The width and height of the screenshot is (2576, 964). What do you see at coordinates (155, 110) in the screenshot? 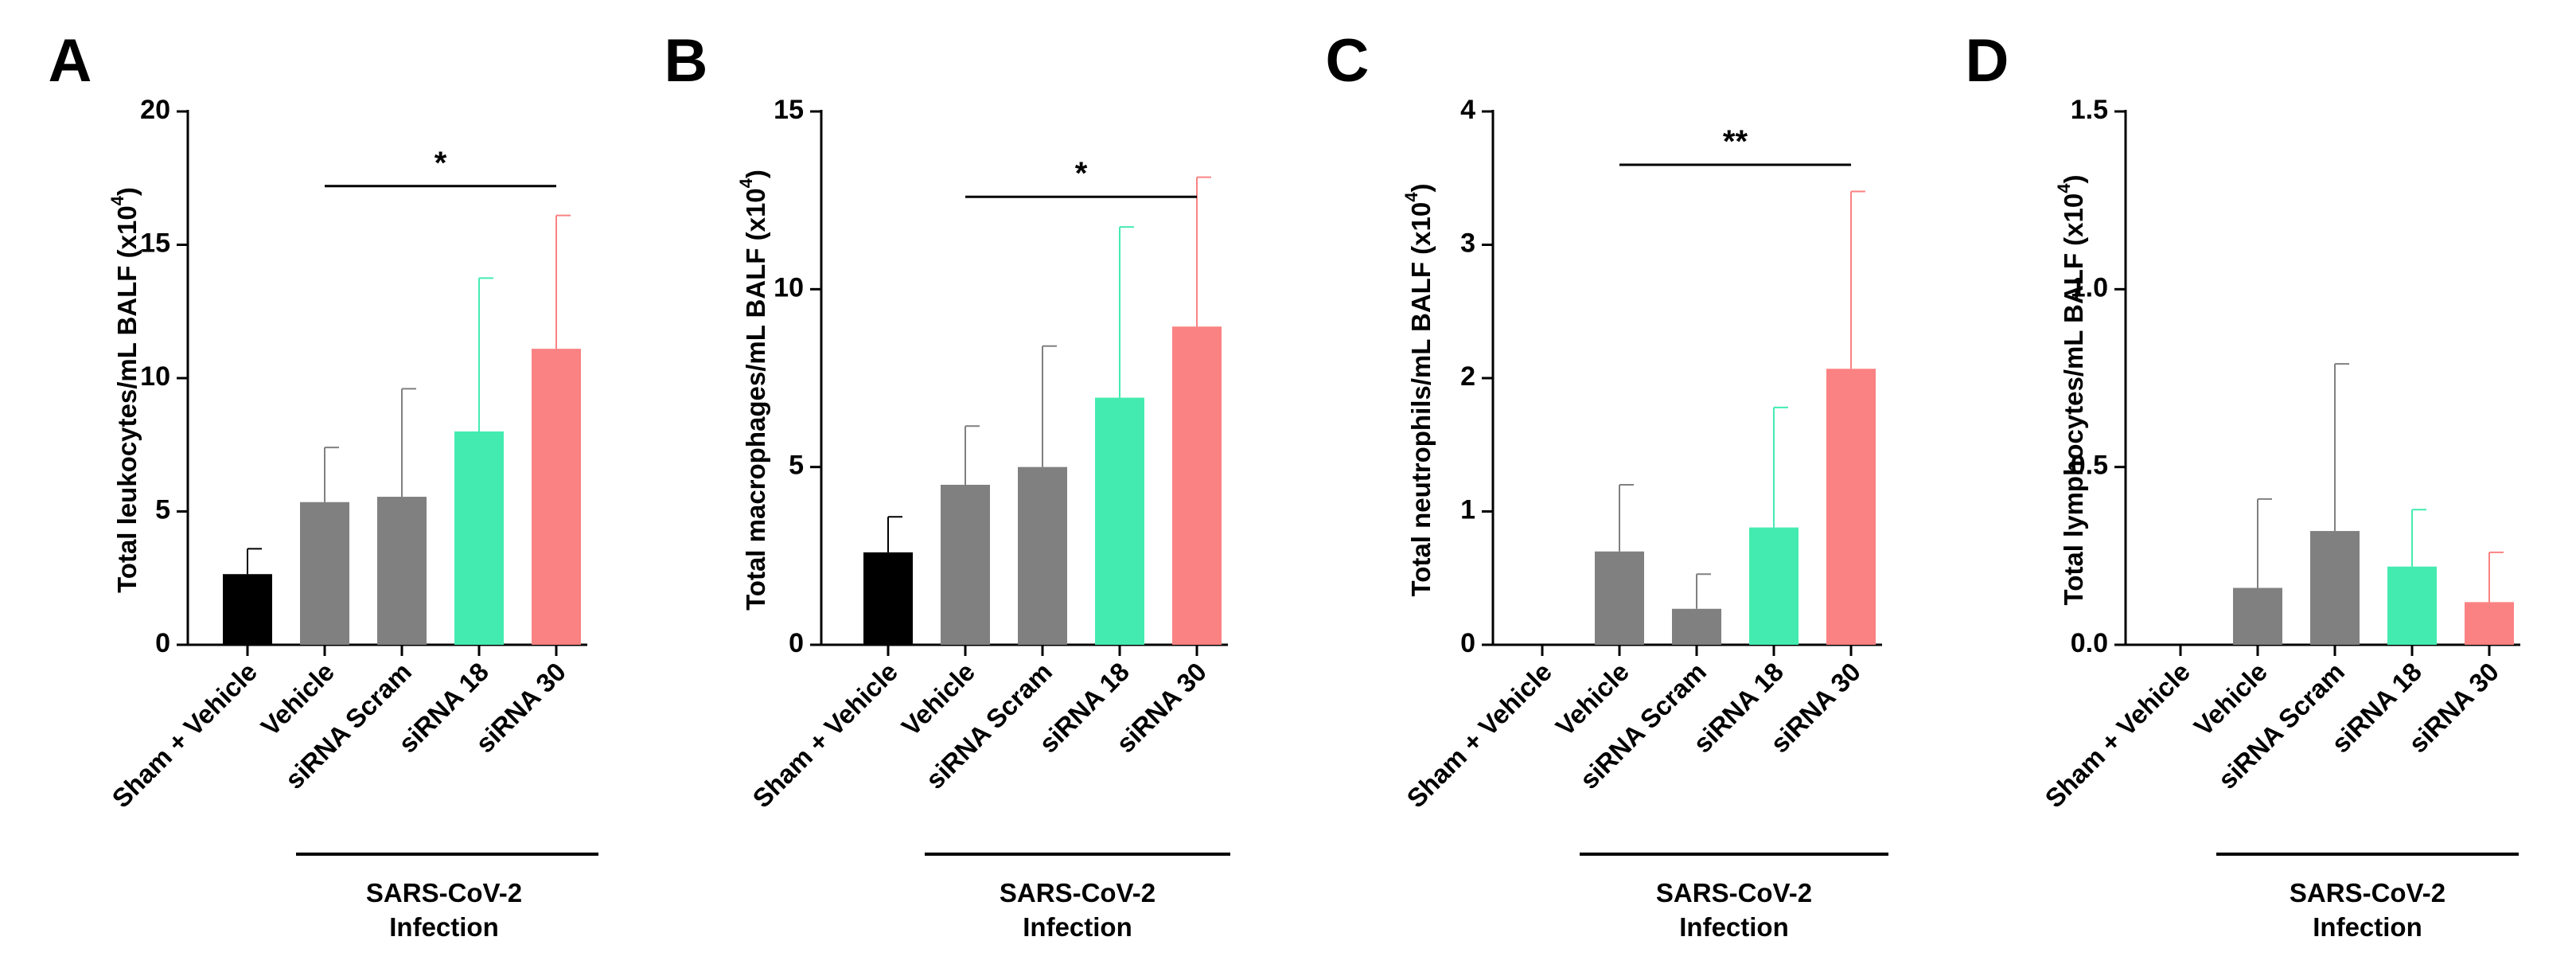
I see `y-tick-label: 20` at bounding box center [155, 110].